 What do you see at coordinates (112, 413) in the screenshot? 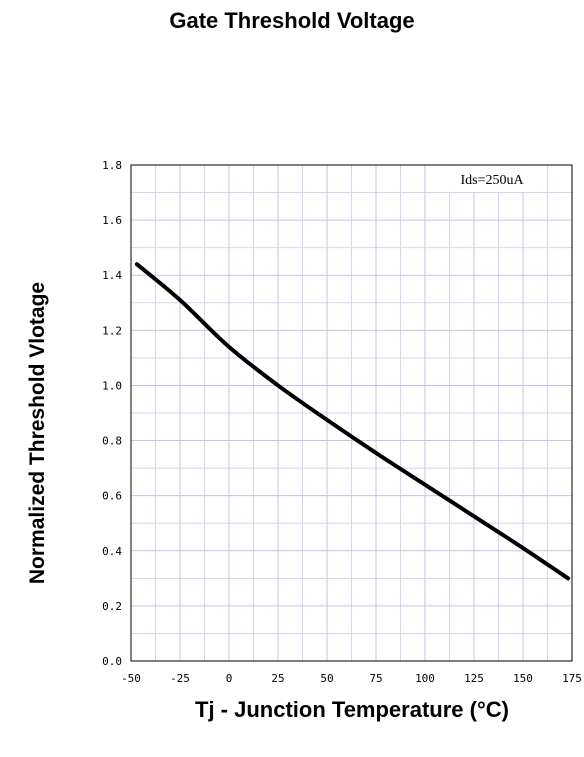
I see `y-tick-labels: 0.0 0.2 0.4 0.6 0.8 1.0 1.2 1.4 1.6 1.8` at bounding box center [112, 413].